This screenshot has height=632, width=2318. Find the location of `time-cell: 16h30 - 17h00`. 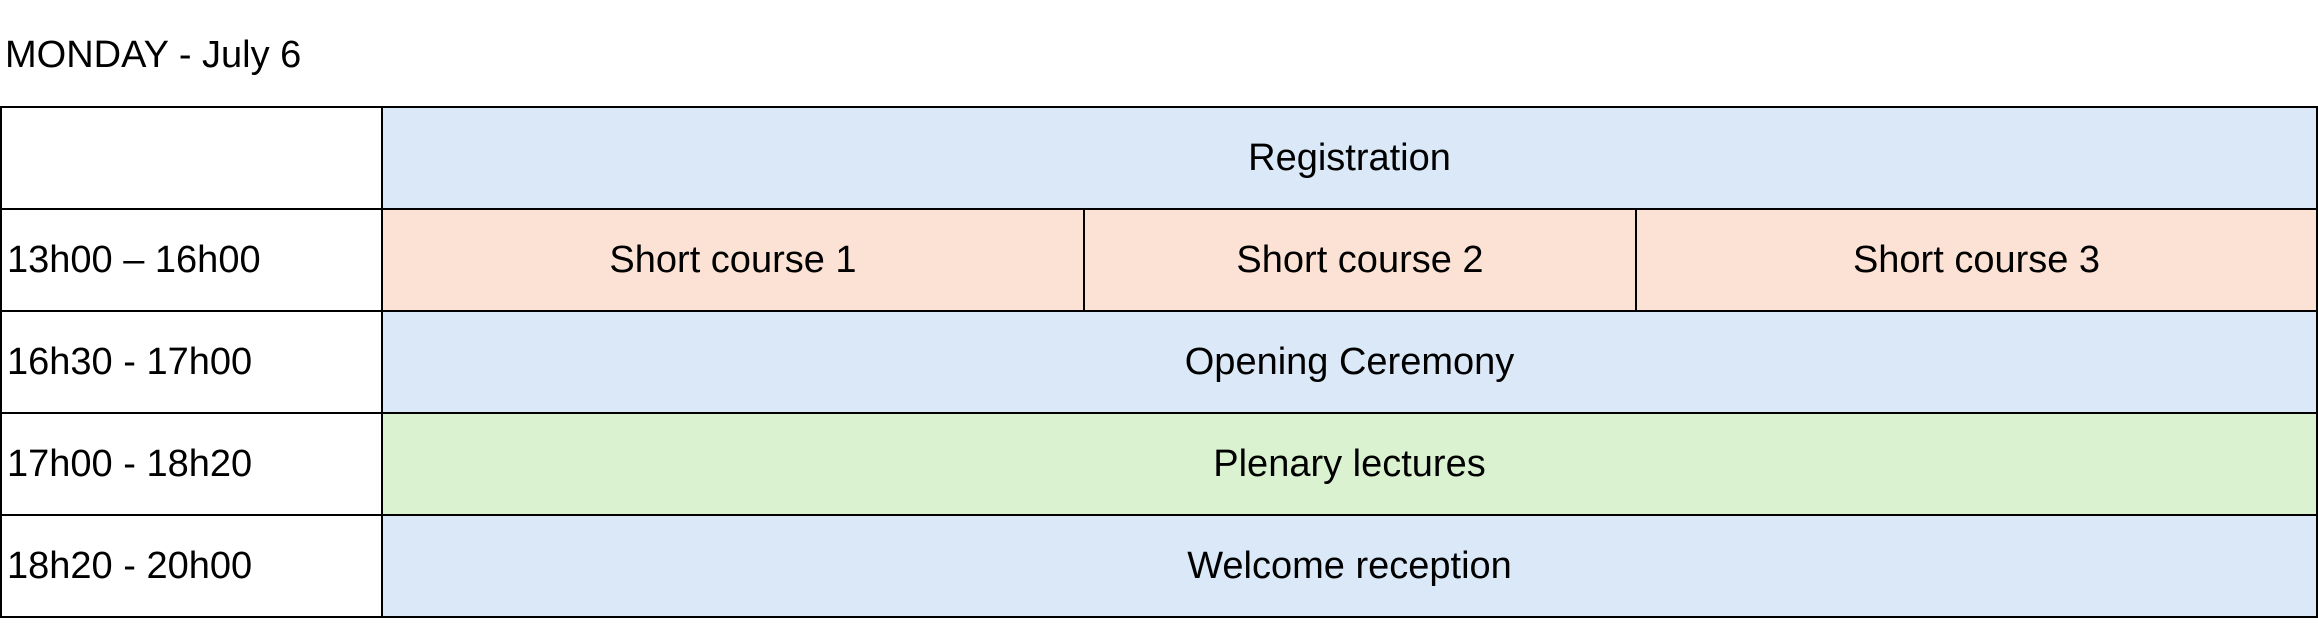

time-cell: 16h30 - 17h00 is located at coordinates (191, 362).